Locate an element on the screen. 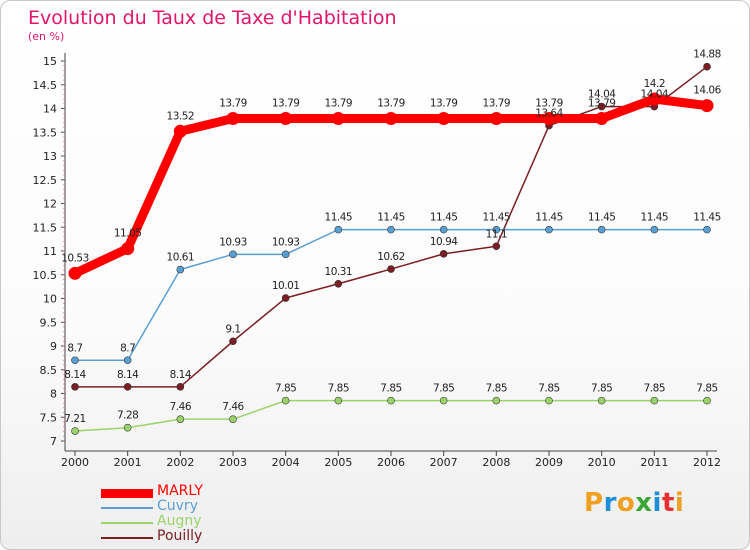  y-tick-label: 8.5 is located at coordinates (49, 370).